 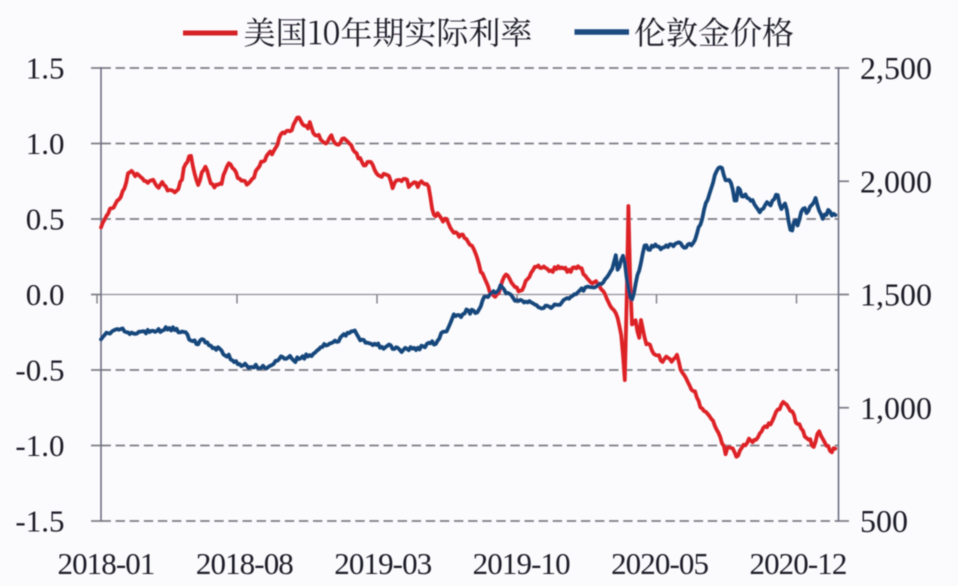 What do you see at coordinates (659, 563) in the screenshot?
I see `svg-text: 2020-05` at bounding box center [659, 563].